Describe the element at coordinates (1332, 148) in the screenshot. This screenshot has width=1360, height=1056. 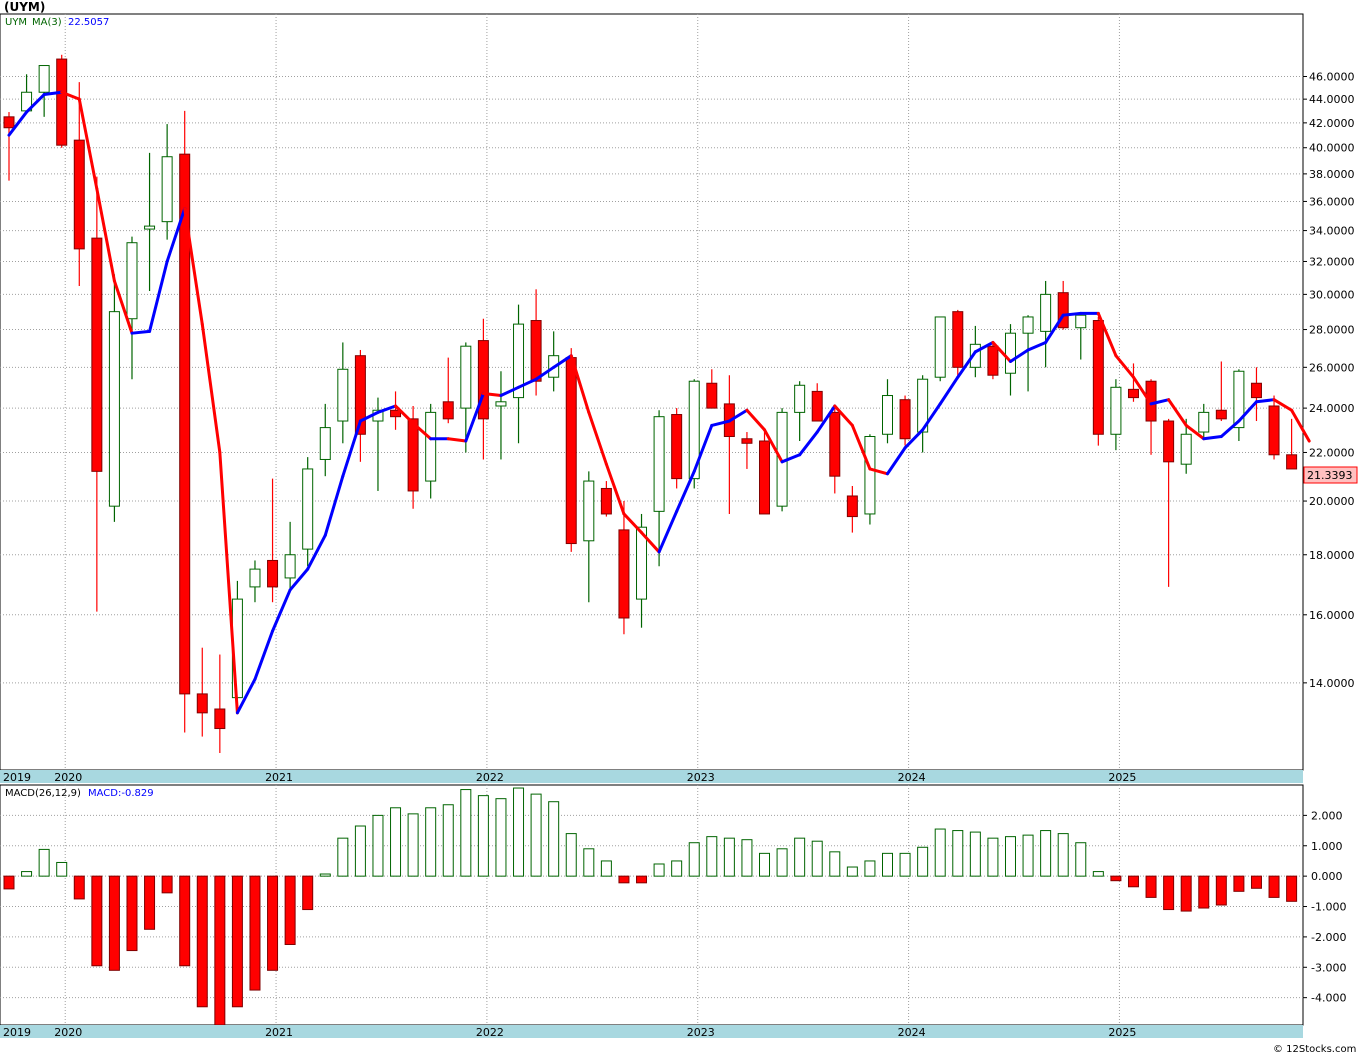
I see `price-tick-label: 40.0000` at that location.